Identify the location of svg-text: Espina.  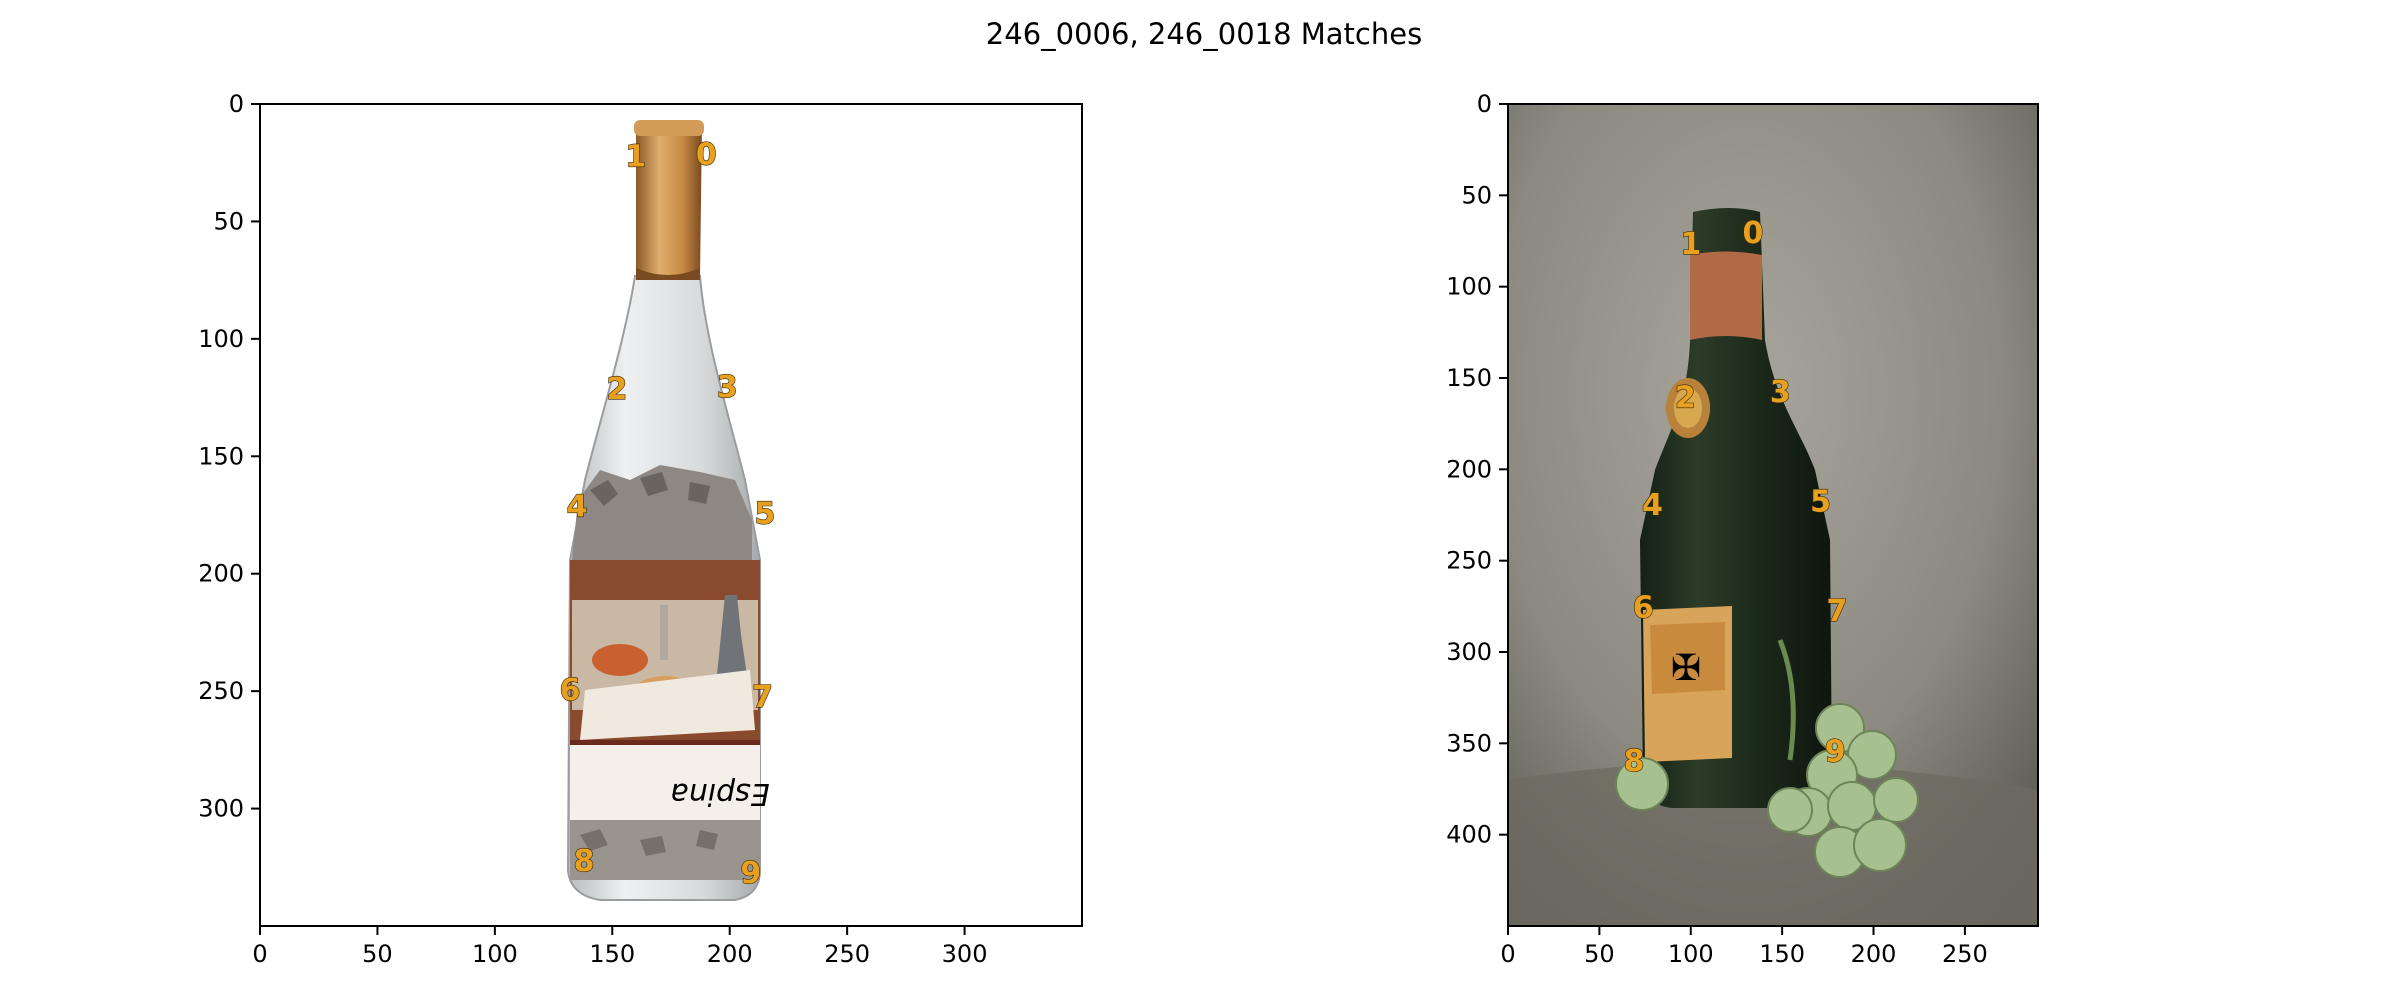
(719, 793).